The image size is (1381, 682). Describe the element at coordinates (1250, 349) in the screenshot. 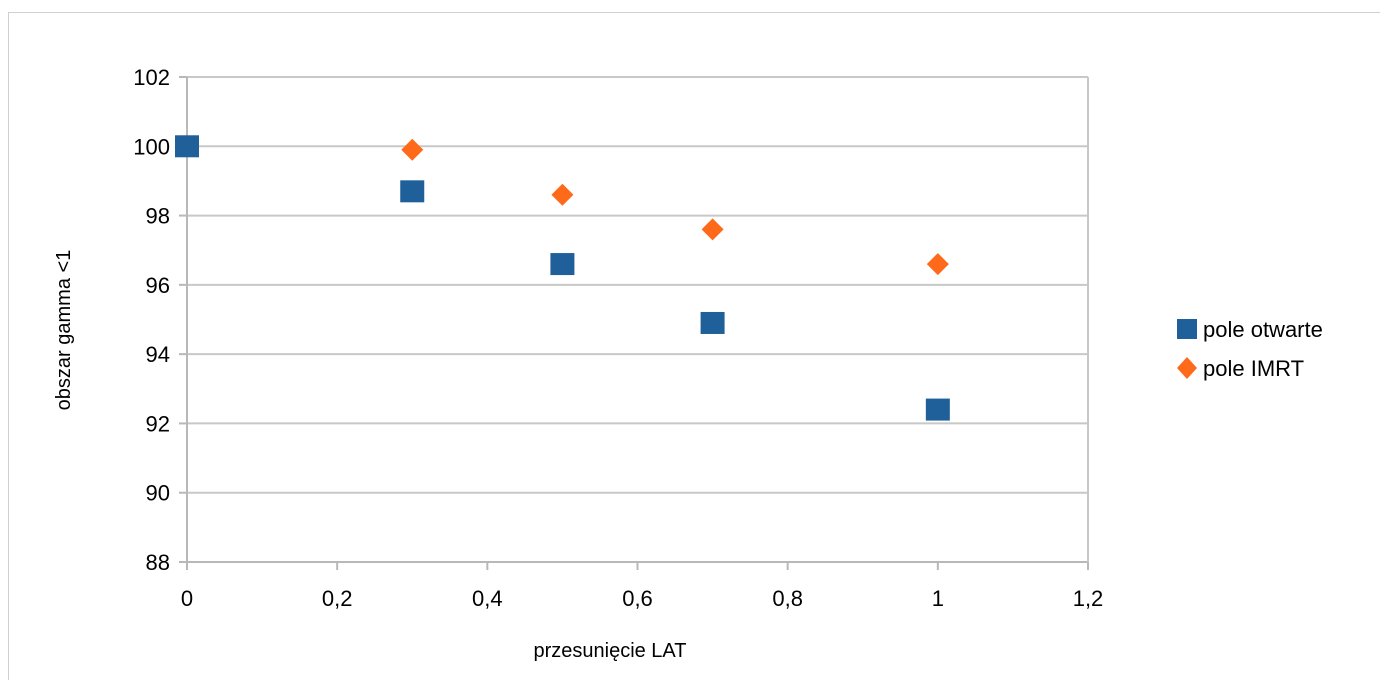

I see `legend: pole otwarte pole IMRT` at that location.